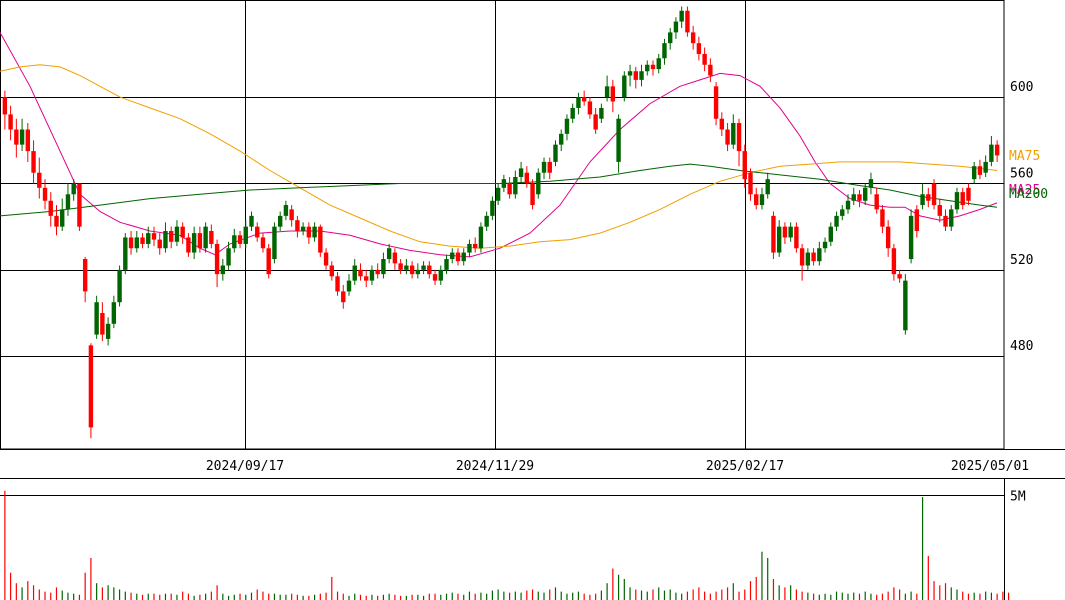  I want to click on x-tick-label: 2024/11/29, so click(495, 466).